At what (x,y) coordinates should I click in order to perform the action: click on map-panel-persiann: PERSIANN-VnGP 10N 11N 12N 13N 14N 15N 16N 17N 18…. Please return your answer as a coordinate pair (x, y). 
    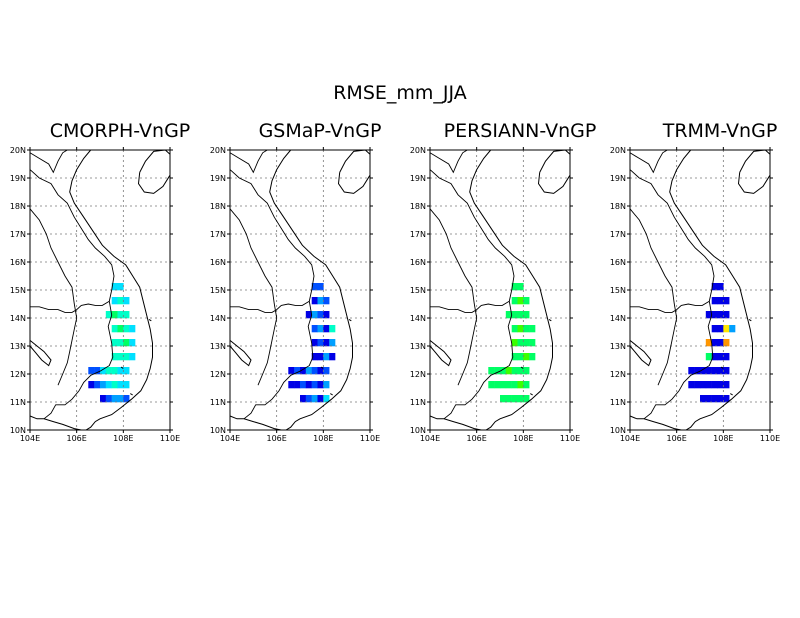
    Looking at the image, I should click on (510, 285).